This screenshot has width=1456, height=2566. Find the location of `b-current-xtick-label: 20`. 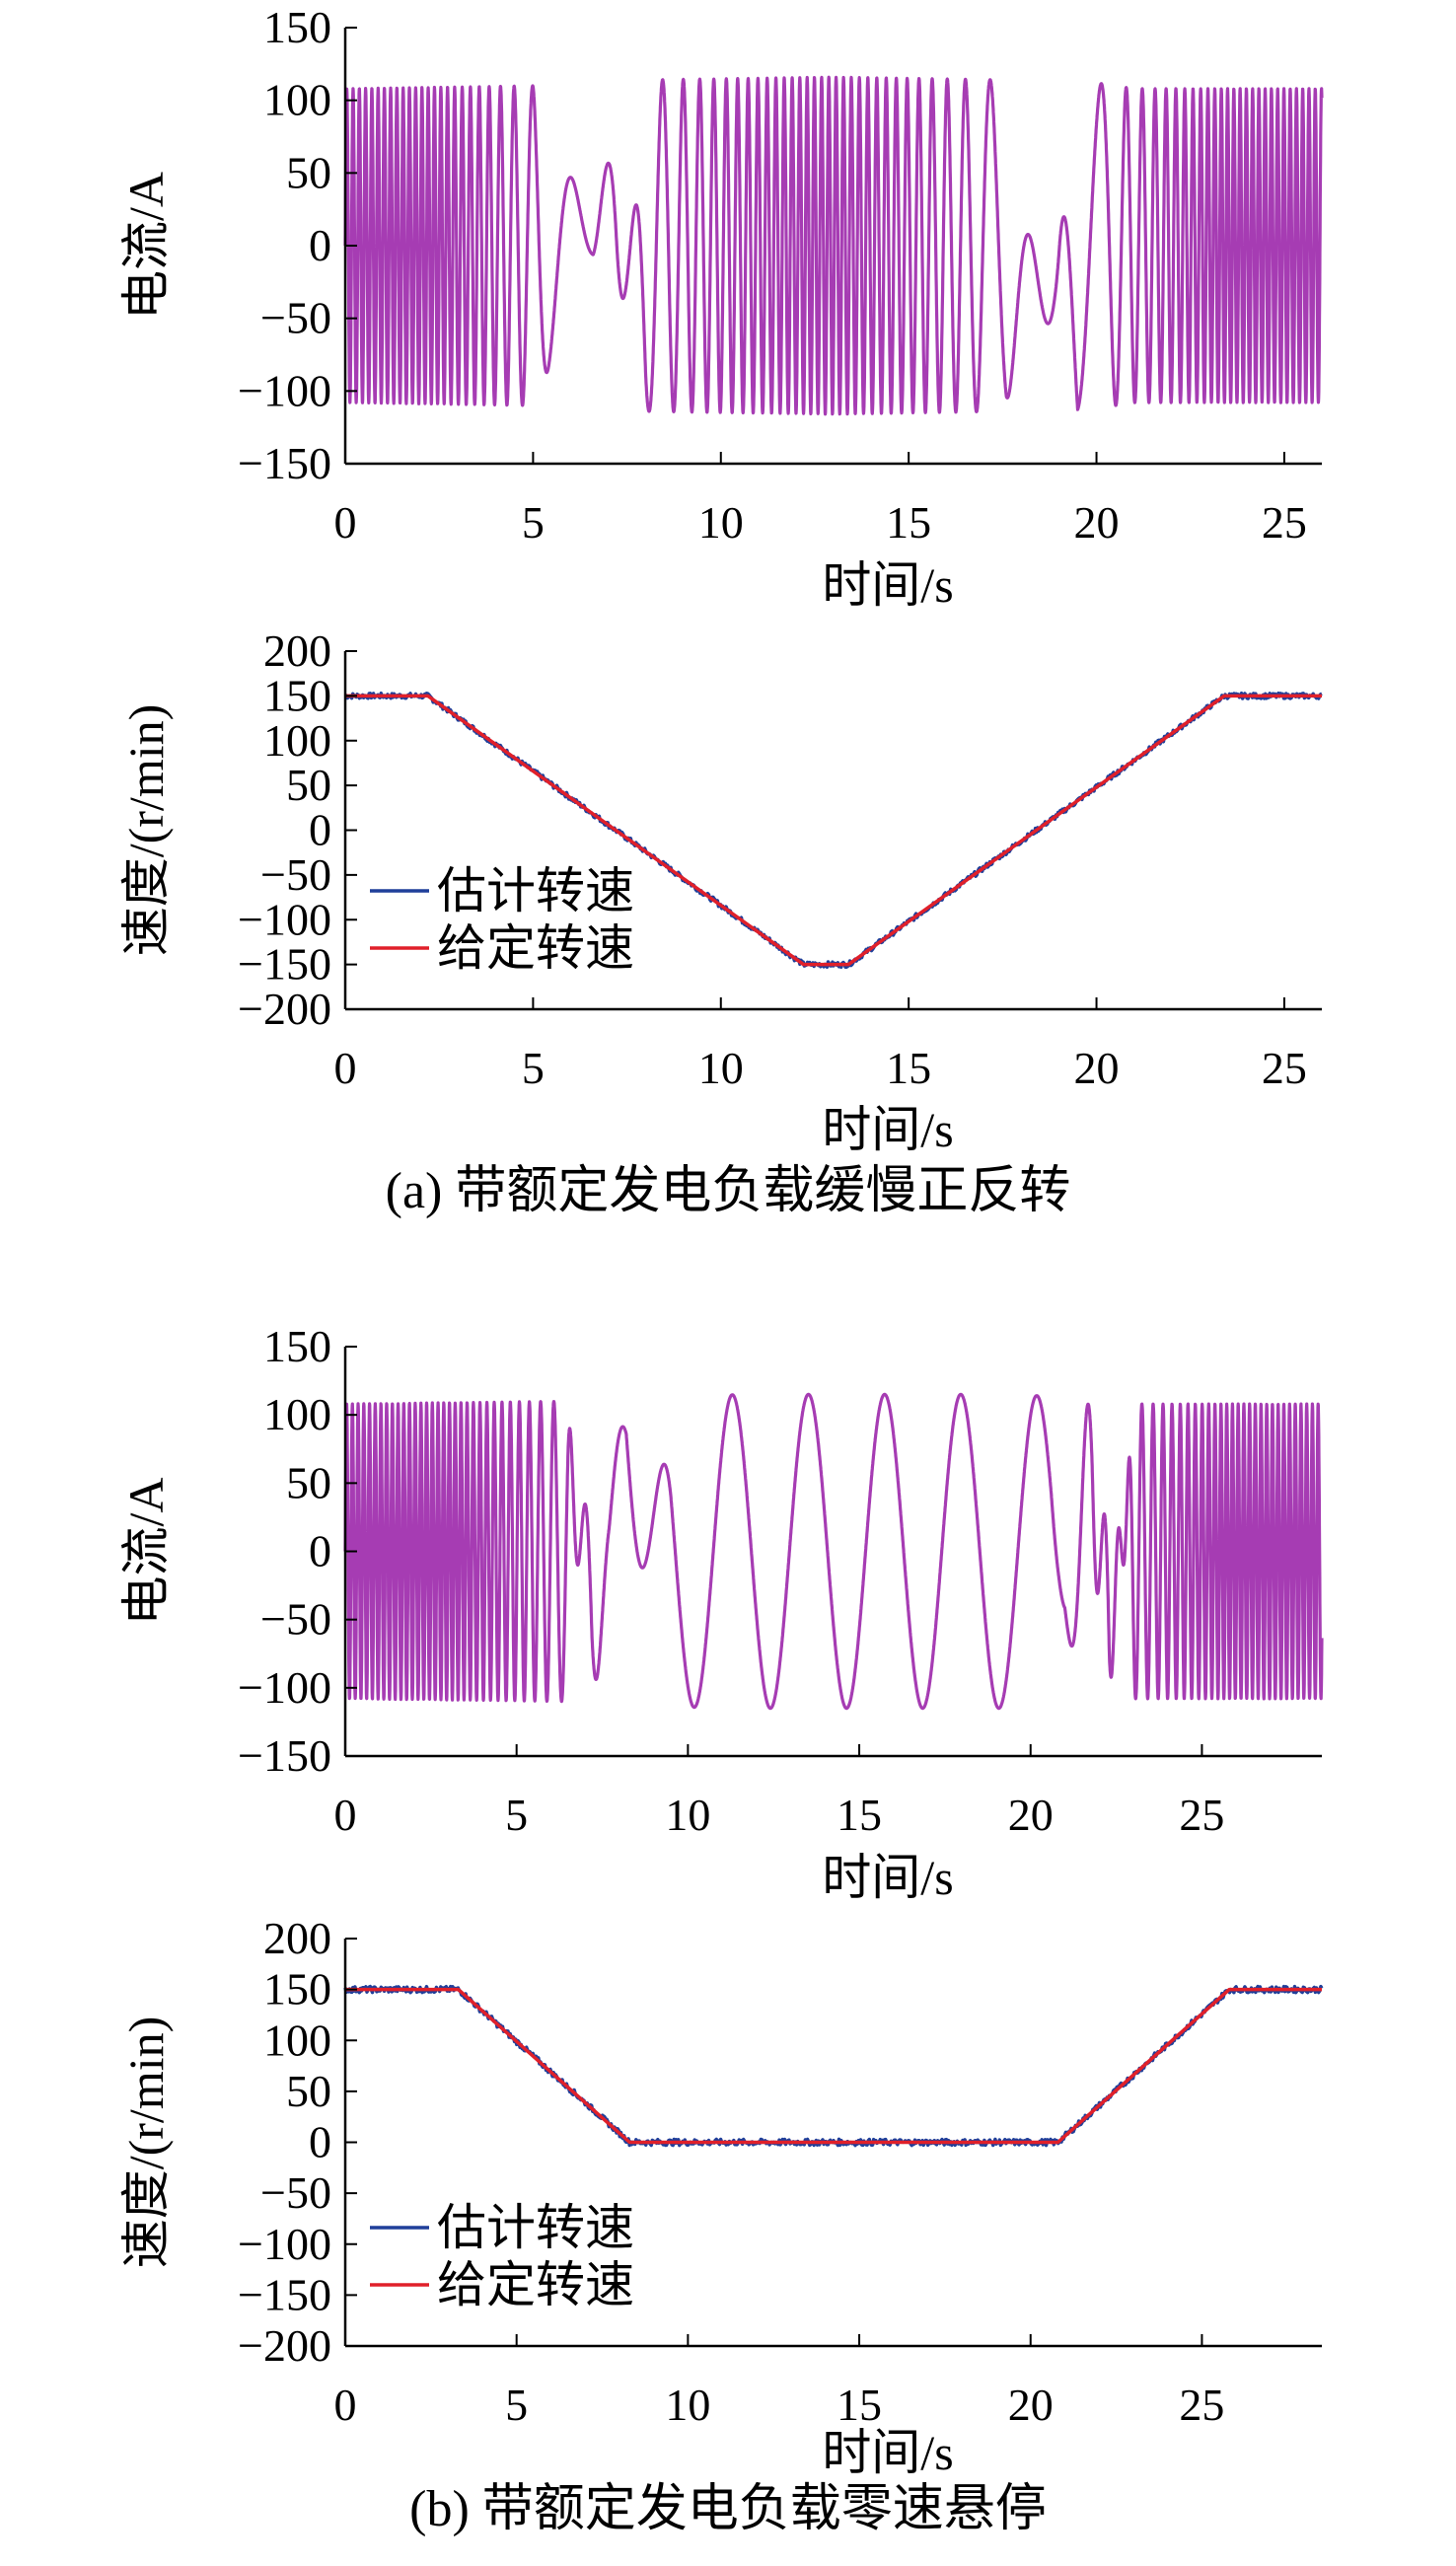

b-current-xtick-label: 20 is located at coordinates (1031, 1815).